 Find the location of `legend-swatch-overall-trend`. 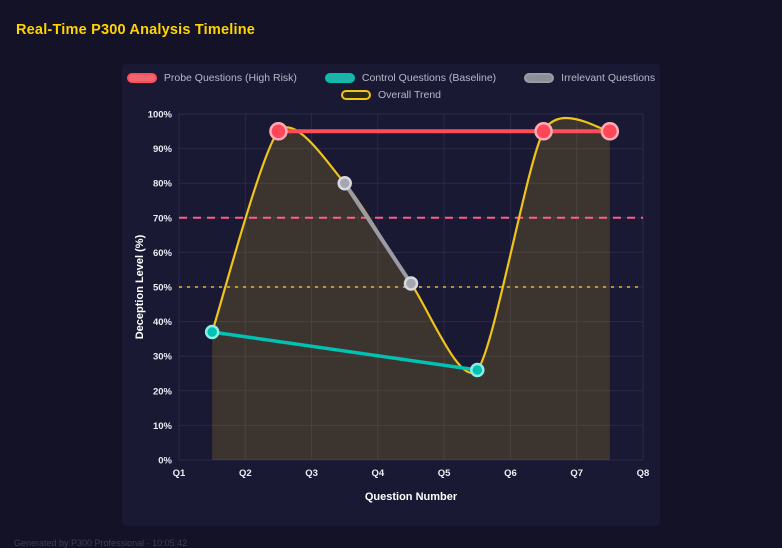

legend-swatch-overall-trend is located at coordinates (355, 95).